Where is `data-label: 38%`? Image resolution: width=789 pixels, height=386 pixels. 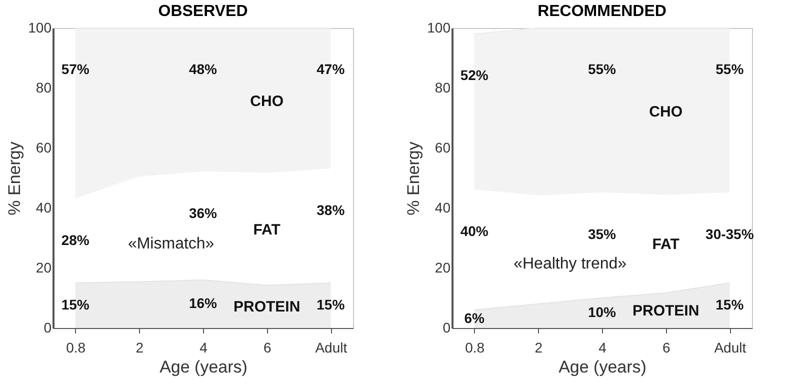
data-label: 38% is located at coordinates (331, 210).